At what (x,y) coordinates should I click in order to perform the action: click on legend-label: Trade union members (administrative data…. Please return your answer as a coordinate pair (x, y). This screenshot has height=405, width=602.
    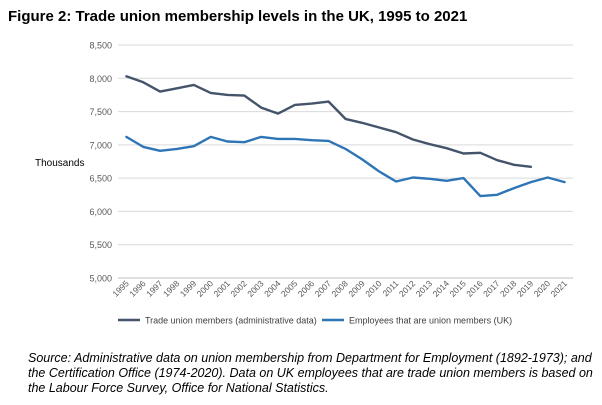
    Looking at the image, I should click on (231, 321).